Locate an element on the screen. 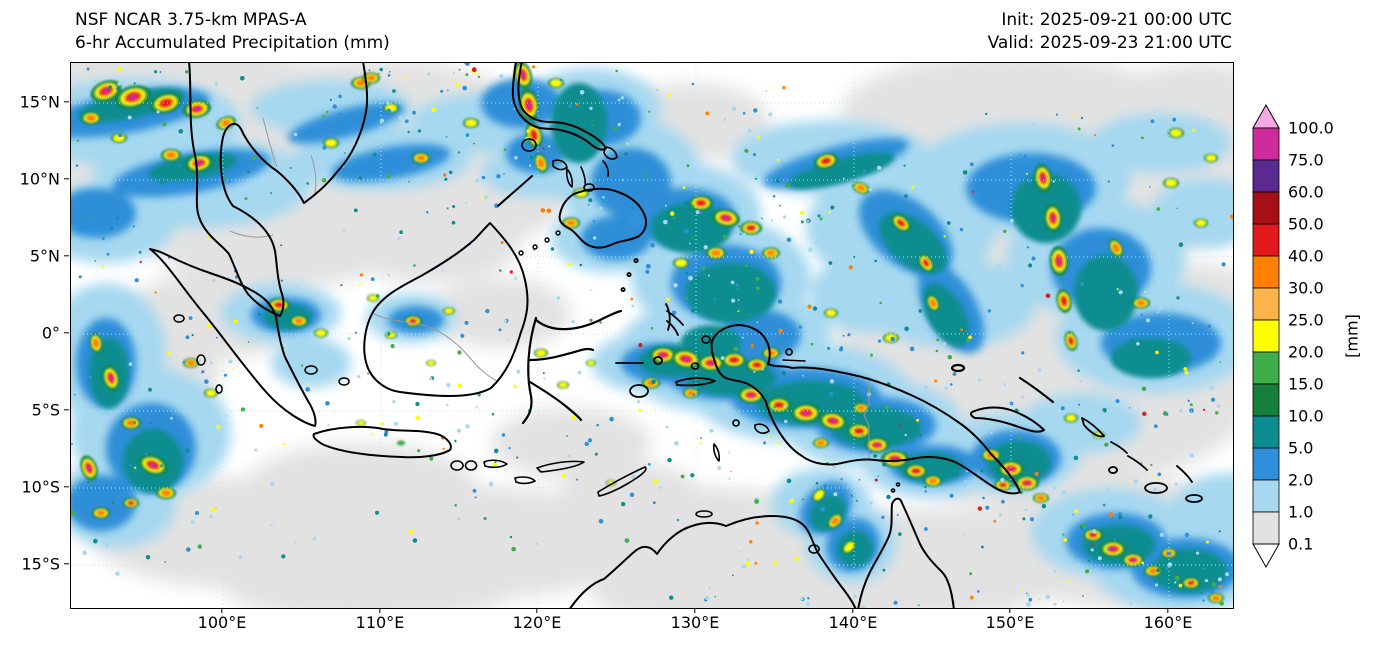 This screenshot has width=1378, height=649. colorbar-extend-below is located at coordinates (1266, 556).